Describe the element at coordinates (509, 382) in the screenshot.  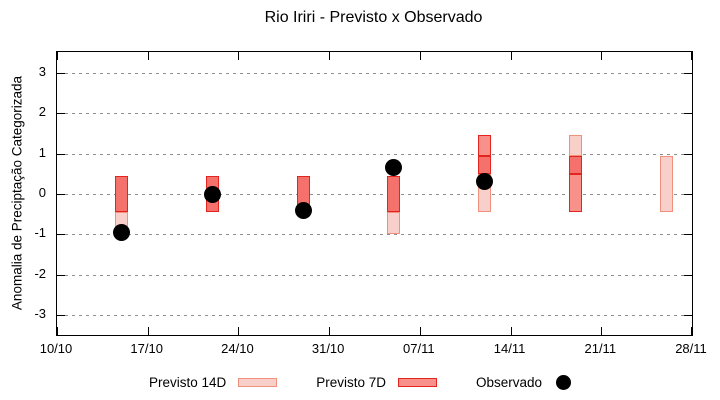
I see `legend-label-observado: Observado` at that location.